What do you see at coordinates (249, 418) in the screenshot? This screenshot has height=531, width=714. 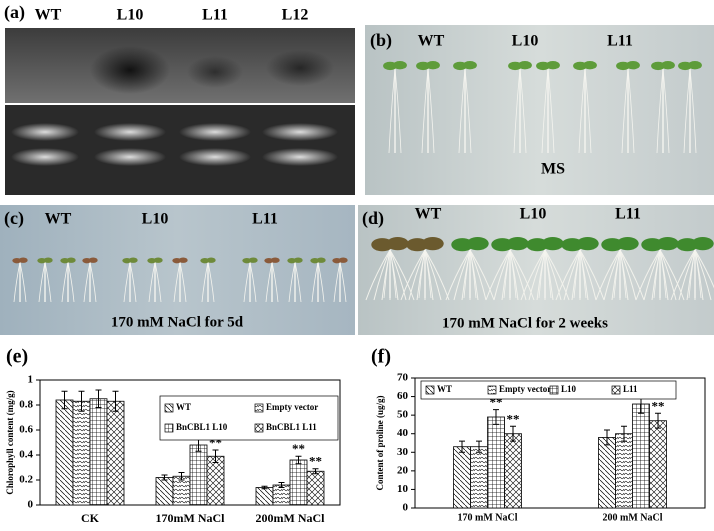 I see `legend-box` at bounding box center [249, 418].